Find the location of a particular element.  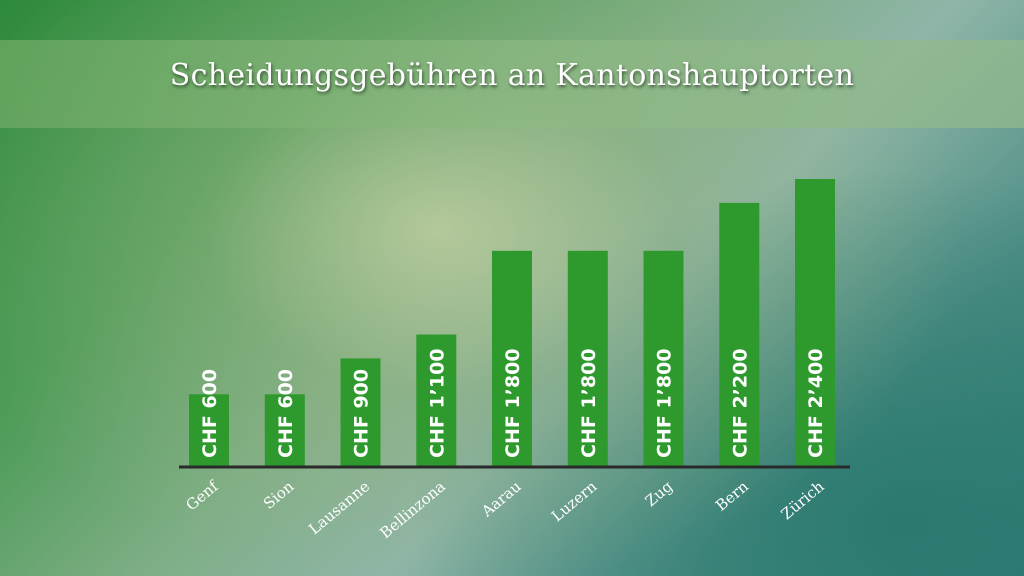

bar-value-label: CHF 2’400 is located at coordinates (816, 403).